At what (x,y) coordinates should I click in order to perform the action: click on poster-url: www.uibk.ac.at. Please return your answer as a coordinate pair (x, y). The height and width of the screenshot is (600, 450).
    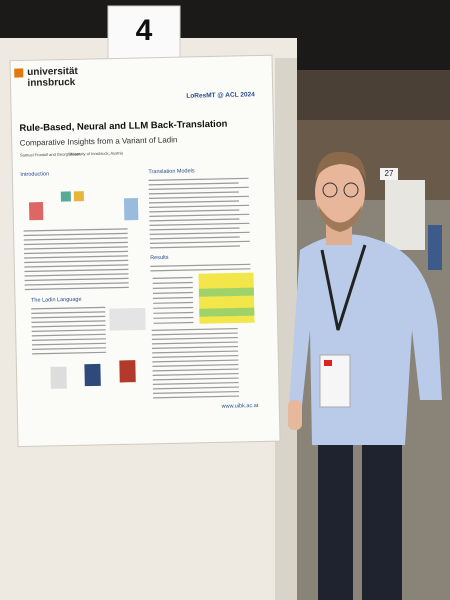
    Looking at the image, I should click on (240, 406).